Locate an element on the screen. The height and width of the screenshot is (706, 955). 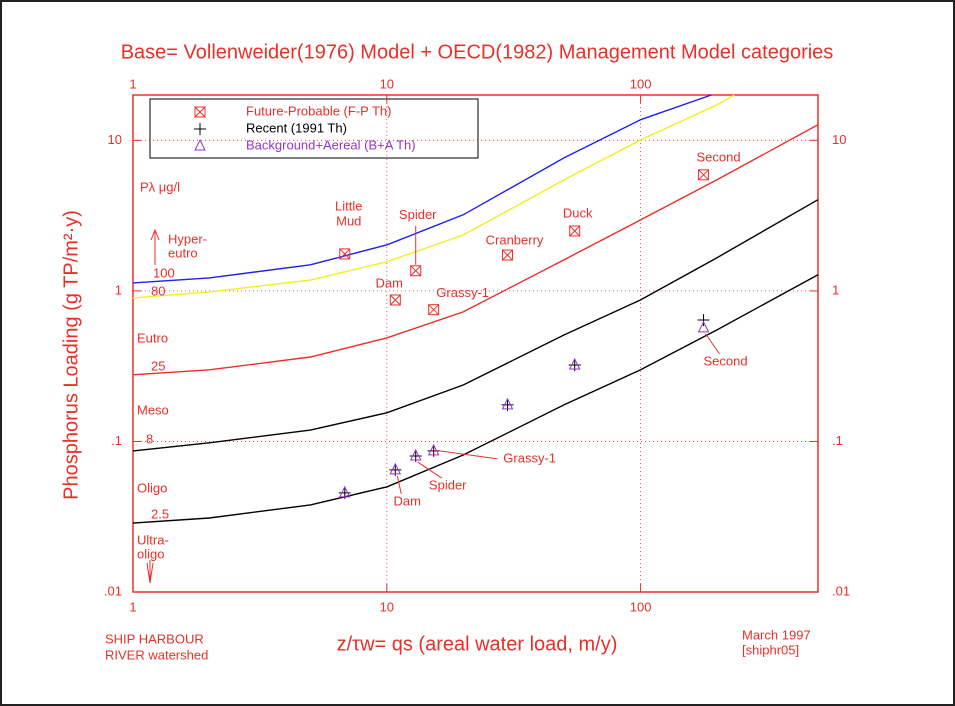
marker-plus is located at coordinates (703, 319).